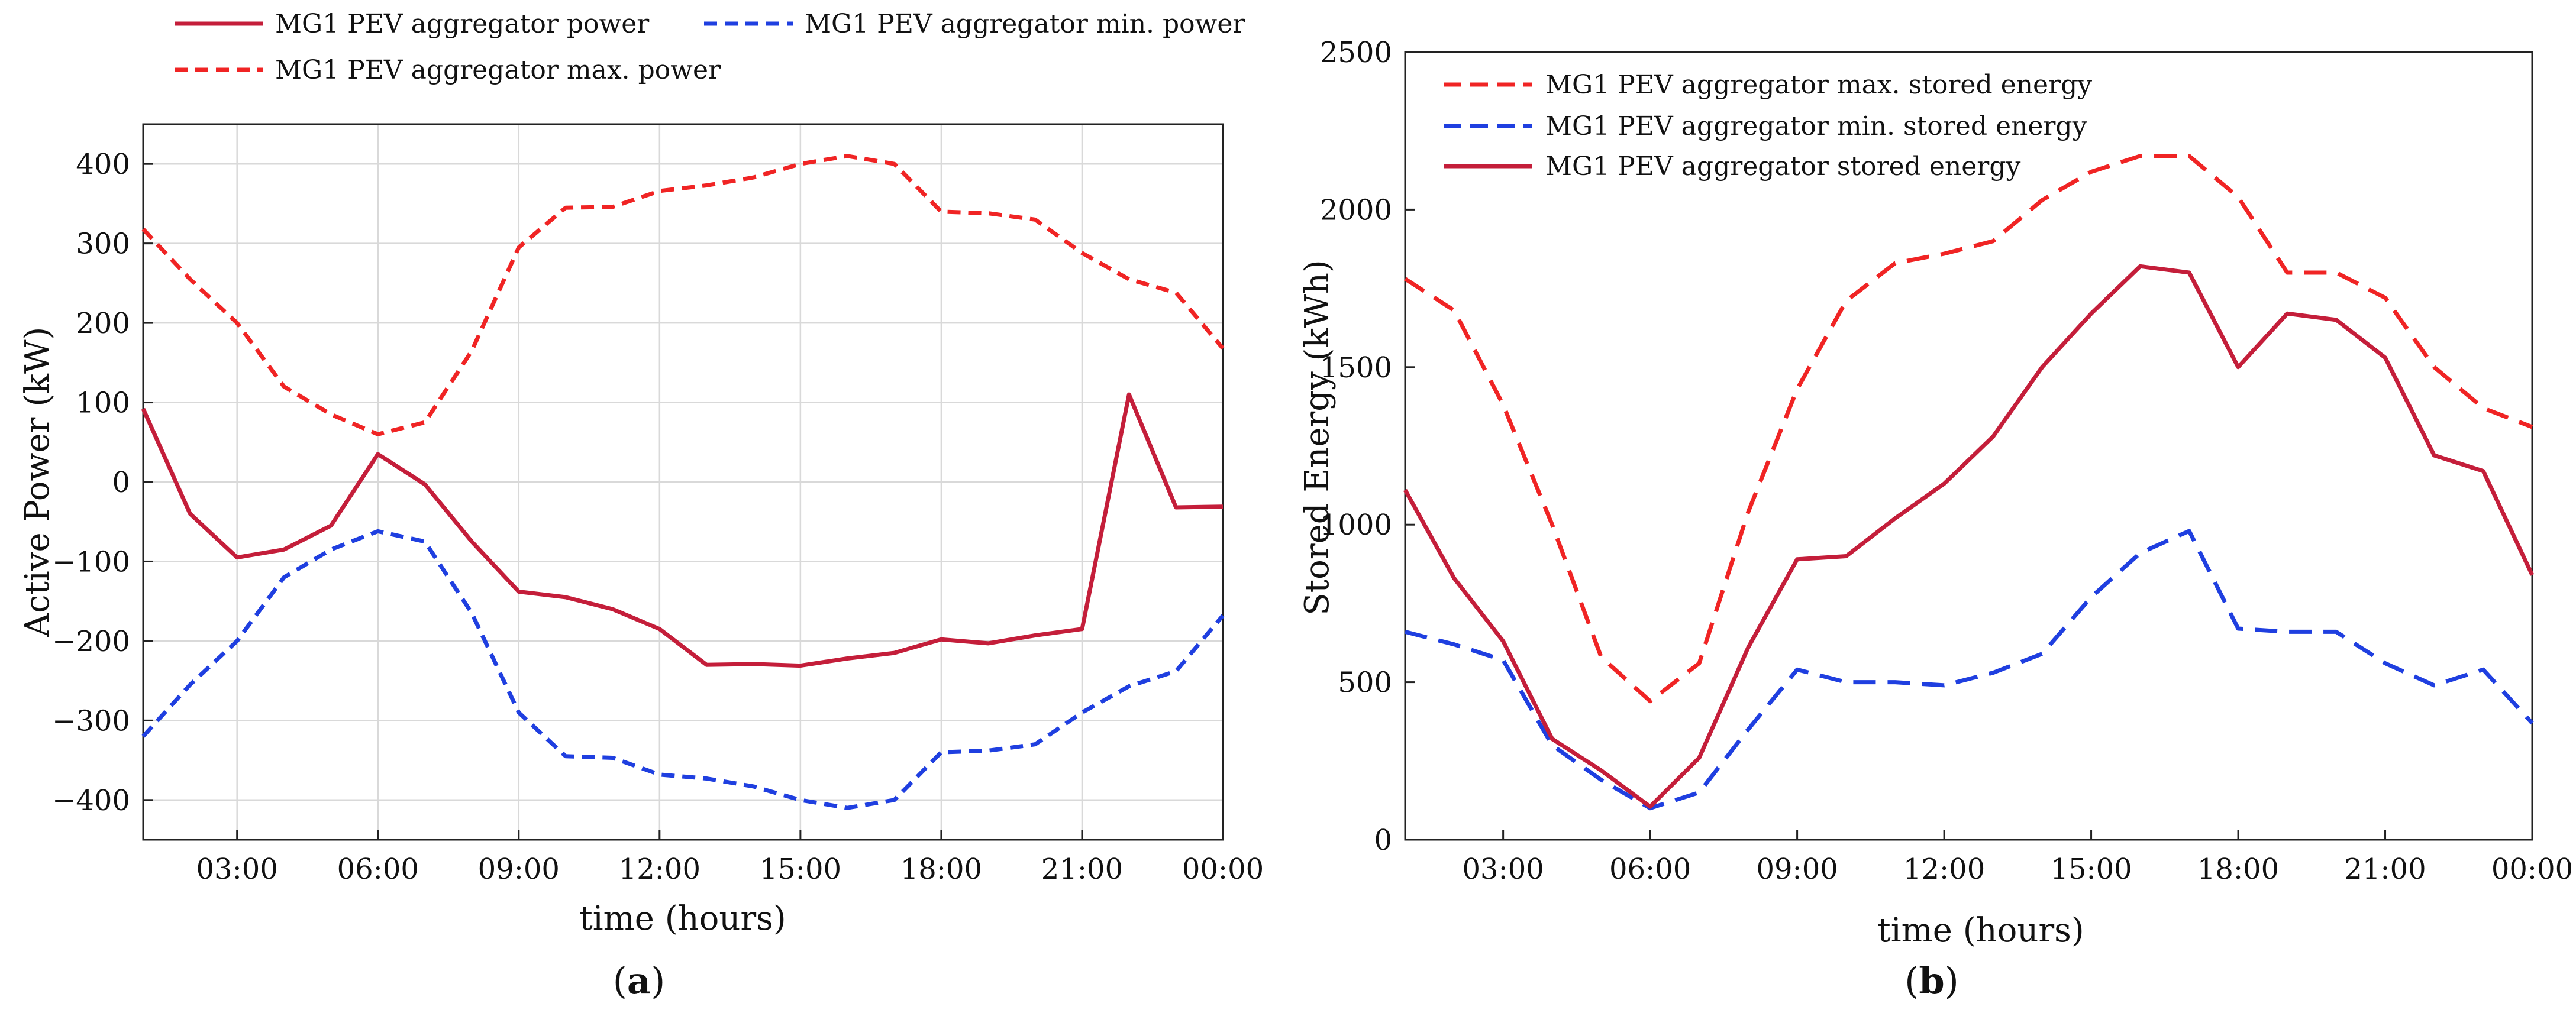 This screenshot has width=2576, height=1013. What do you see at coordinates (1356, 52) in the screenshot?
I see `b-y-tick-label: 2500` at bounding box center [1356, 52].